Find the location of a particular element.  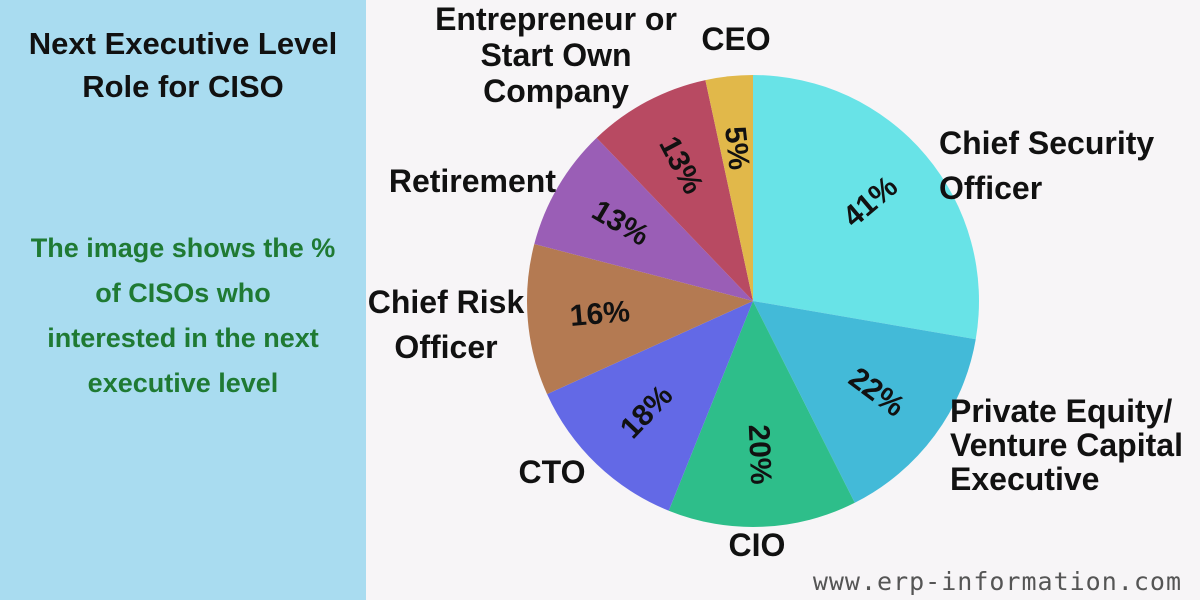

slice-percentage-label: 20% is located at coordinates (759, 454).